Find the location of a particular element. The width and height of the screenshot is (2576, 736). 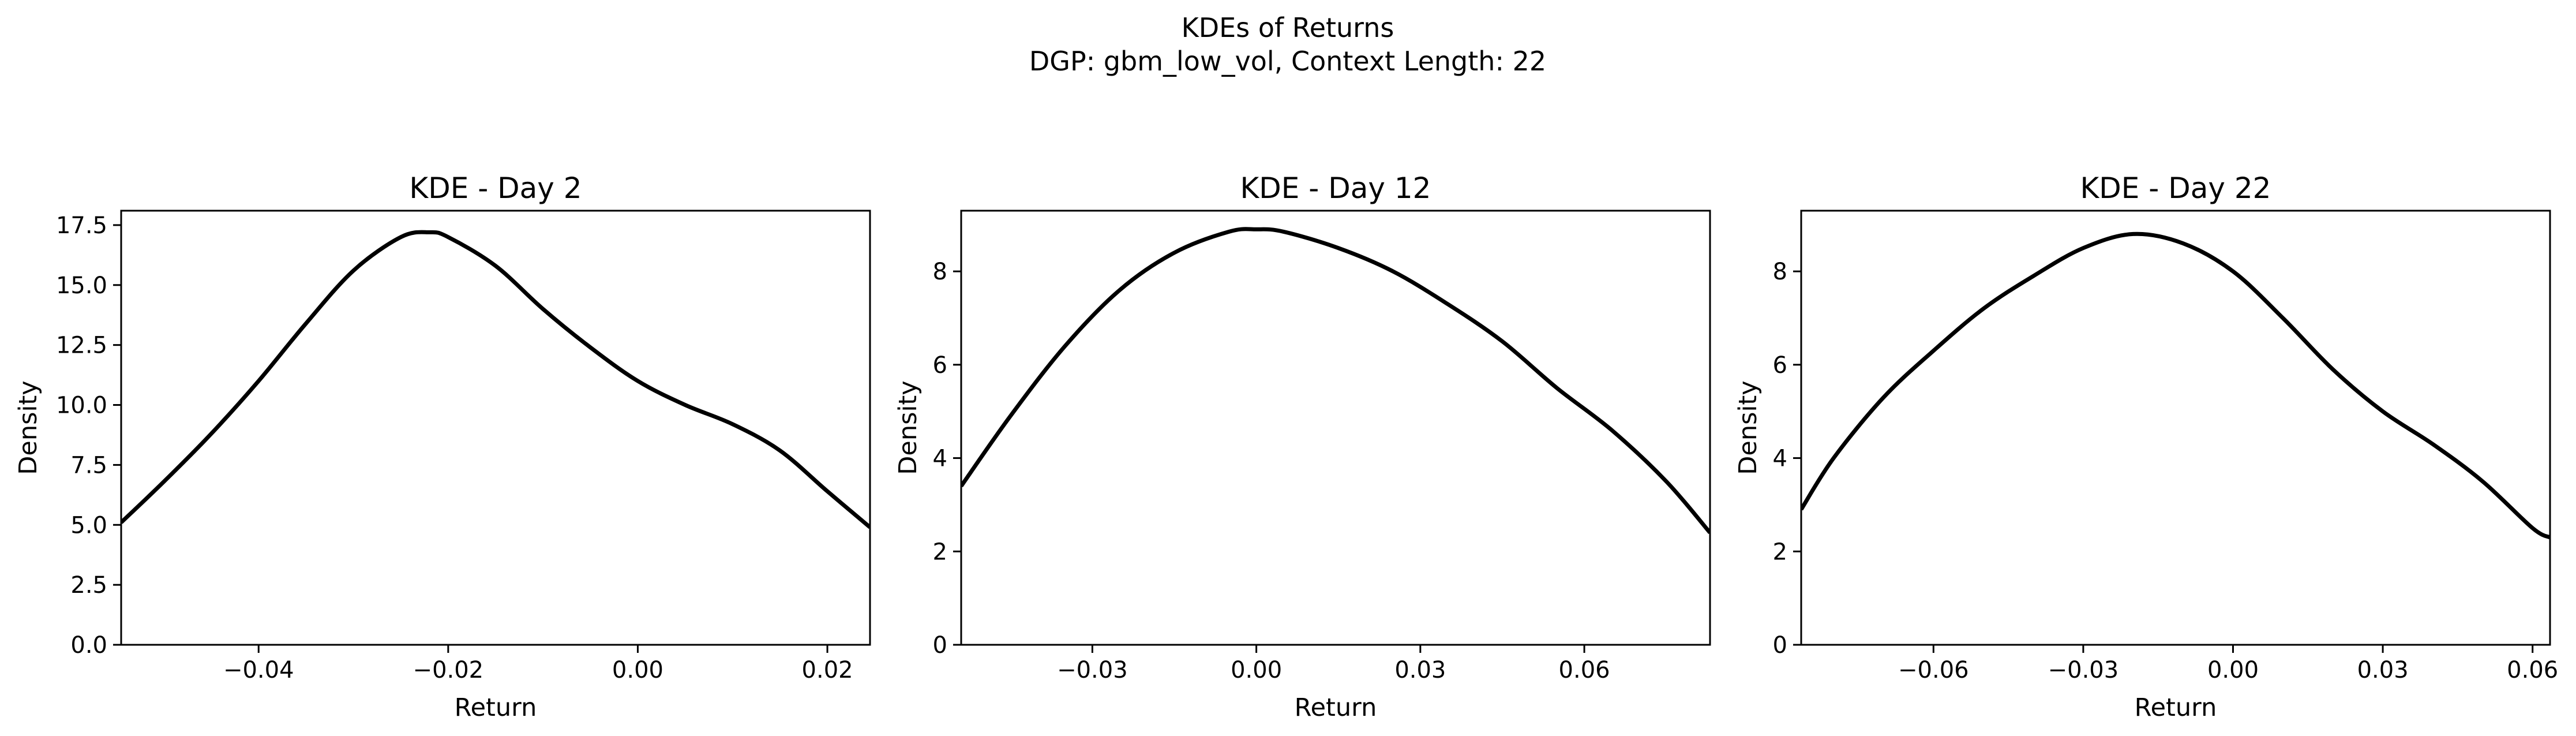

subplot-2-title: KDE - Day 12 is located at coordinates (1335, 188).